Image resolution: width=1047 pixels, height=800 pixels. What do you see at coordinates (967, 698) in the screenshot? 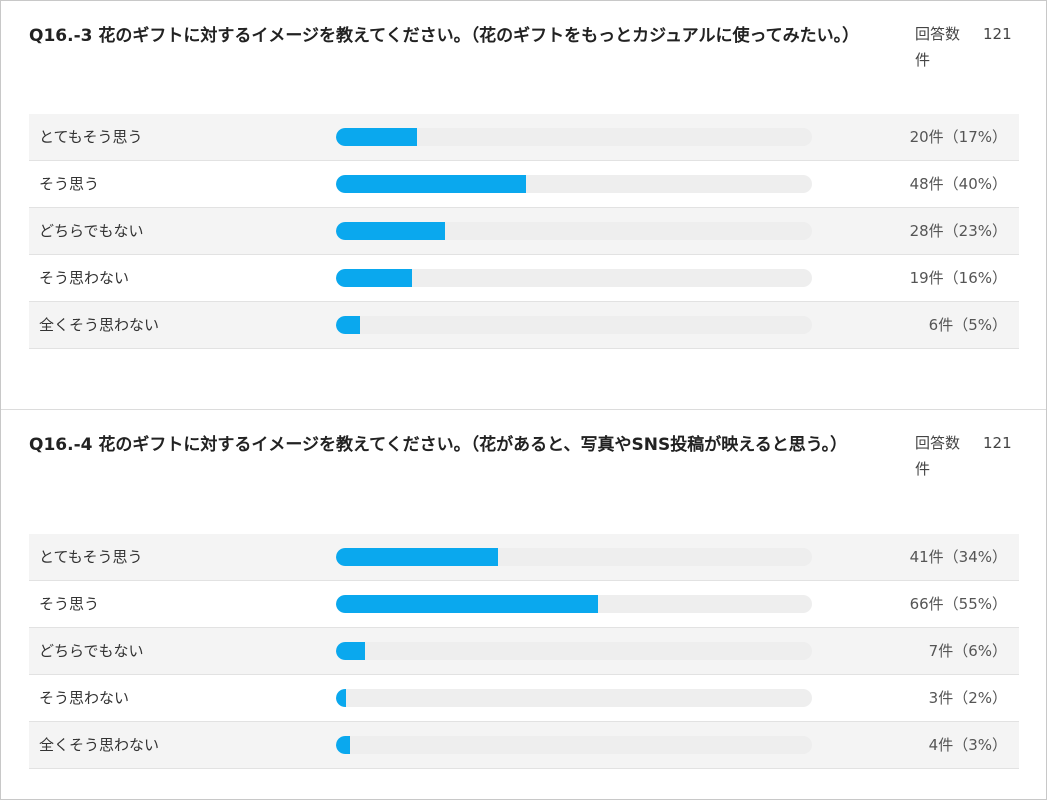
I see `answer-count-label: 3件（2%）` at bounding box center [967, 698].